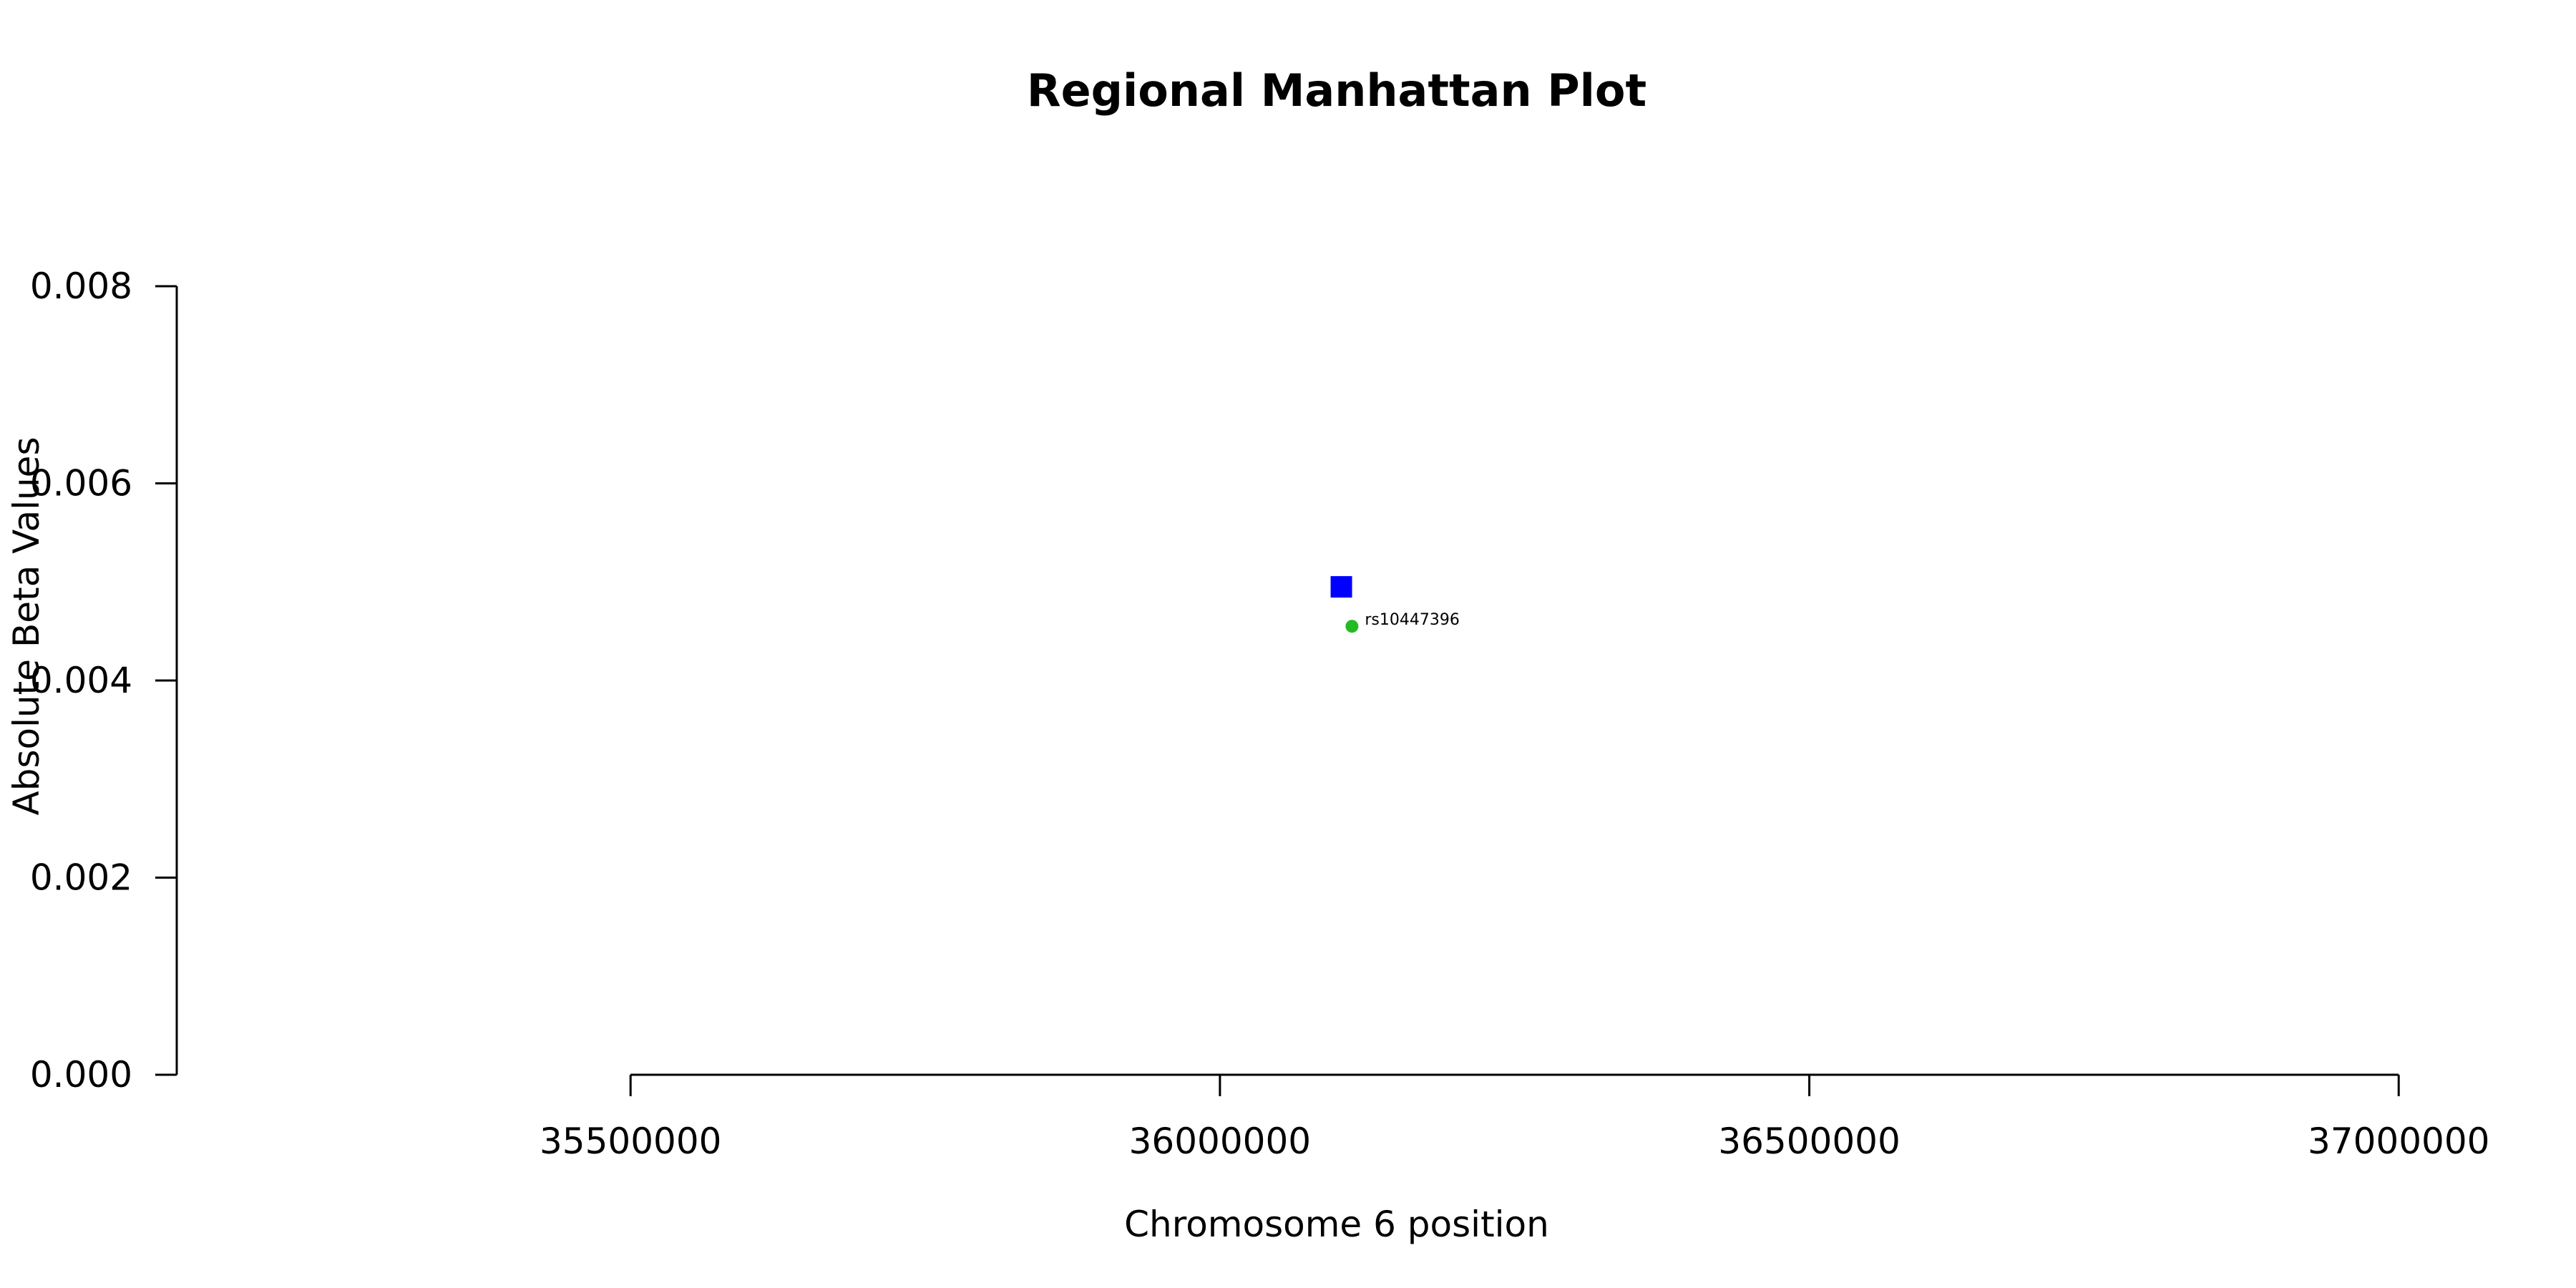 The width and height of the screenshot is (2576, 1288). What do you see at coordinates (1341, 587) in the screenshot?
I see `data-point-square` at bounding box center [1341, 587].